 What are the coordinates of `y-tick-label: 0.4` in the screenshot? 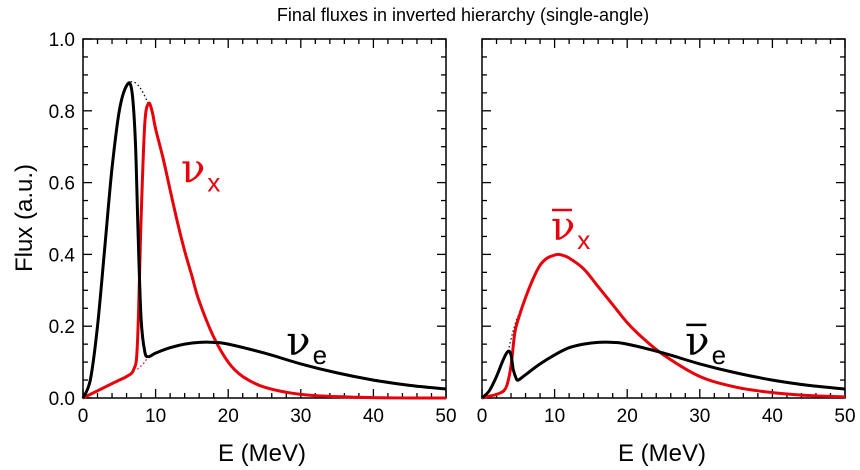 It's located at (62, 255).